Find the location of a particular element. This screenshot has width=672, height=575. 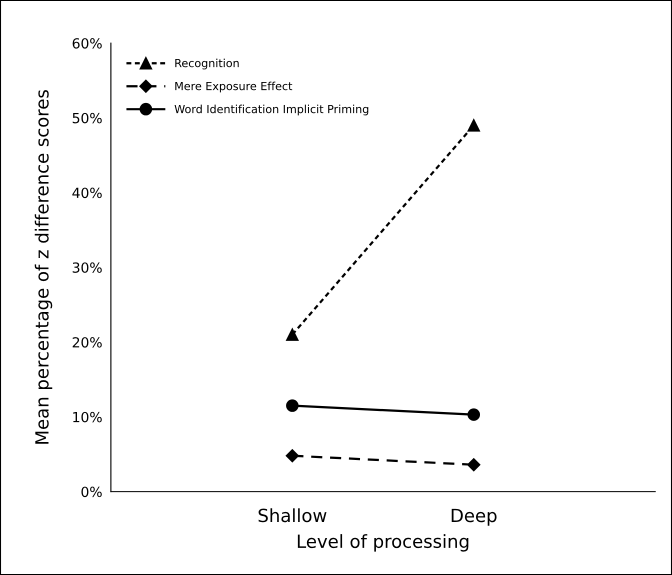

y-tick-label: 40% is located at coordinates (87, 193).